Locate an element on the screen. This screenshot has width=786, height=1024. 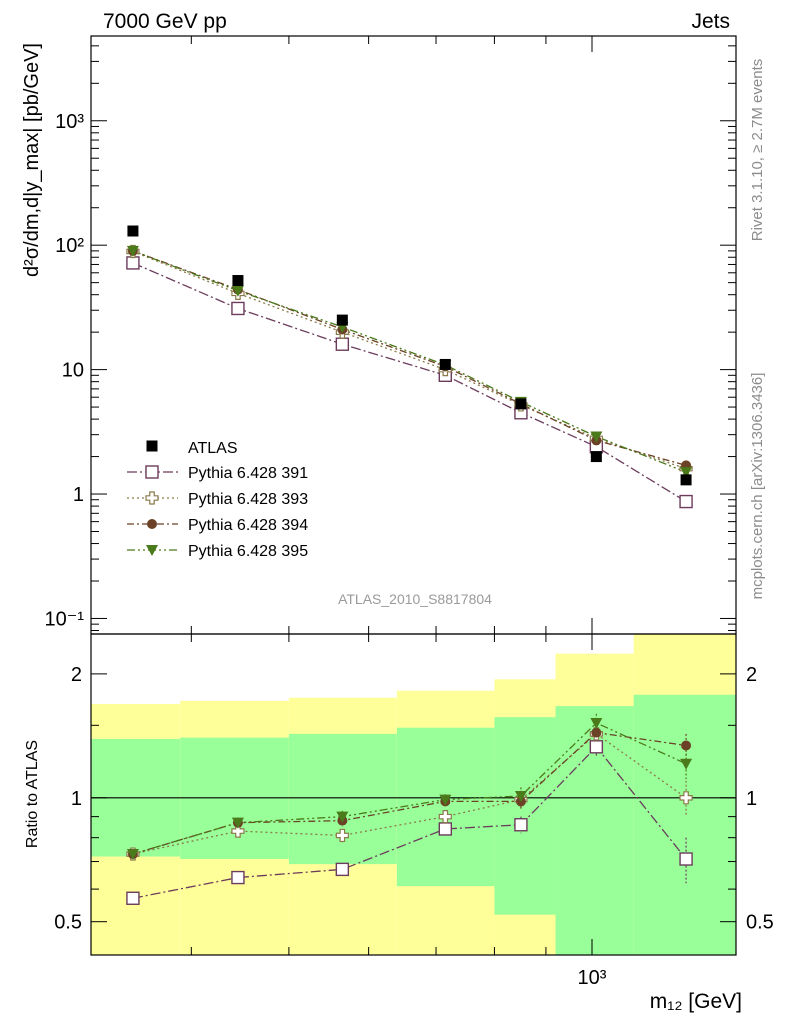
y-tick-label-bottom-right: 1 is located at coordinates (751, 799).